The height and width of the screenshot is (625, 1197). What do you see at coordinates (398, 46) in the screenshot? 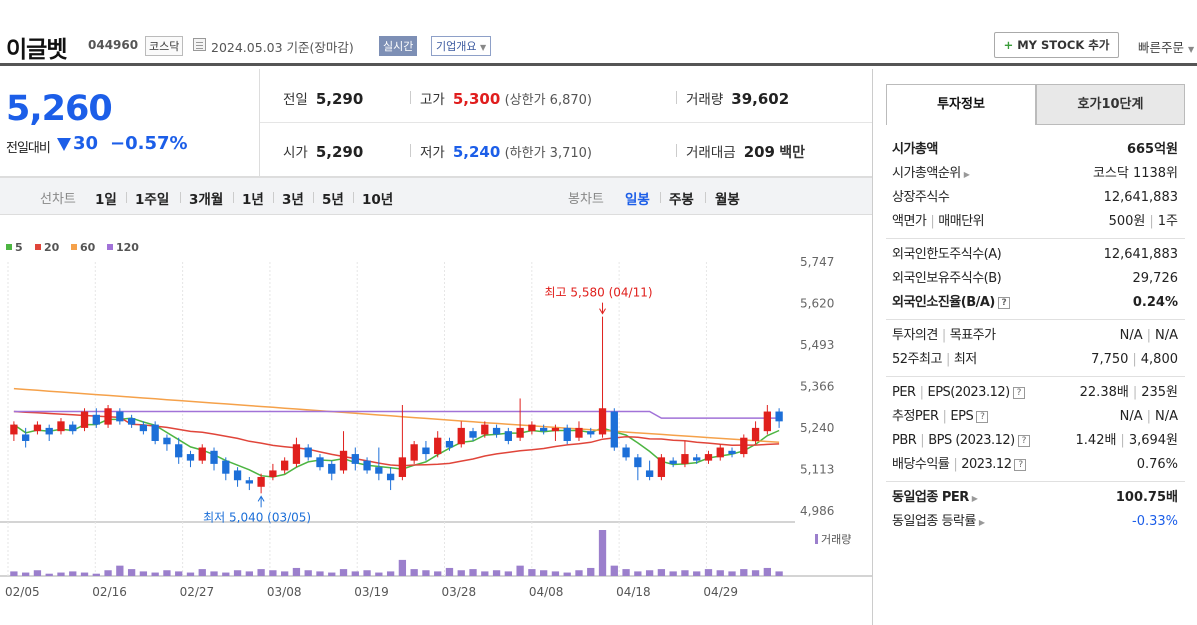
I see `realtime-button: 실시간` at bounding box center [398, 46].